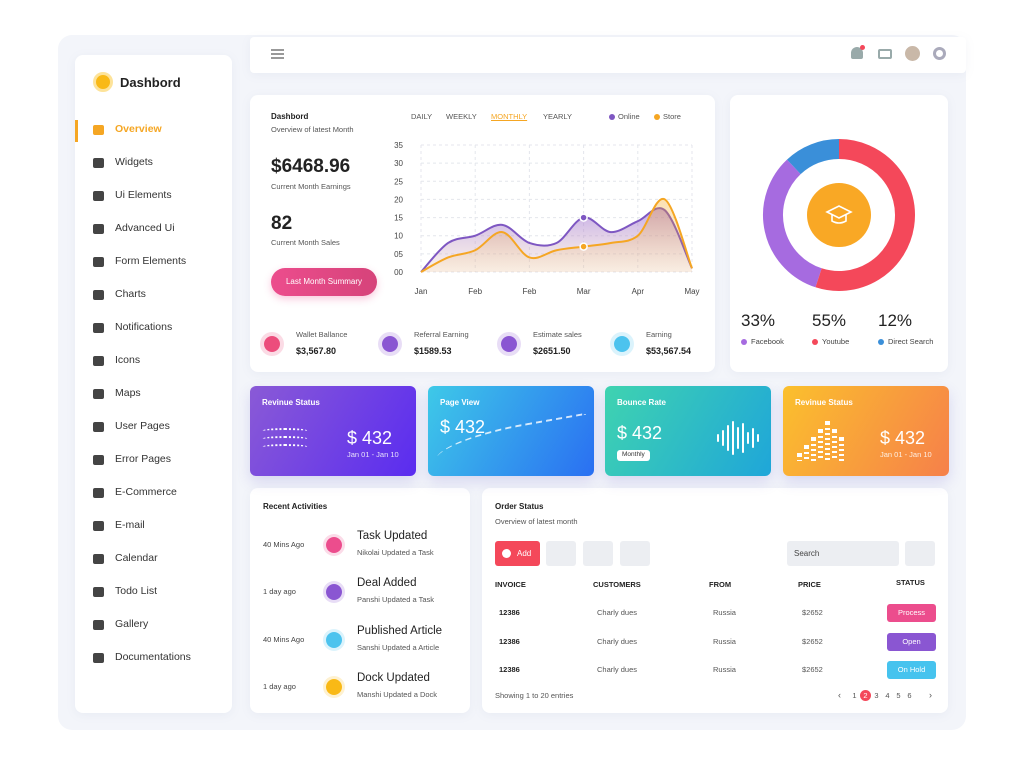 The image size is (1024, 768). What do you see at coordinates (865, 695) in the screenshot?
I see `page-number: 2` at bounding box center [865, 695].